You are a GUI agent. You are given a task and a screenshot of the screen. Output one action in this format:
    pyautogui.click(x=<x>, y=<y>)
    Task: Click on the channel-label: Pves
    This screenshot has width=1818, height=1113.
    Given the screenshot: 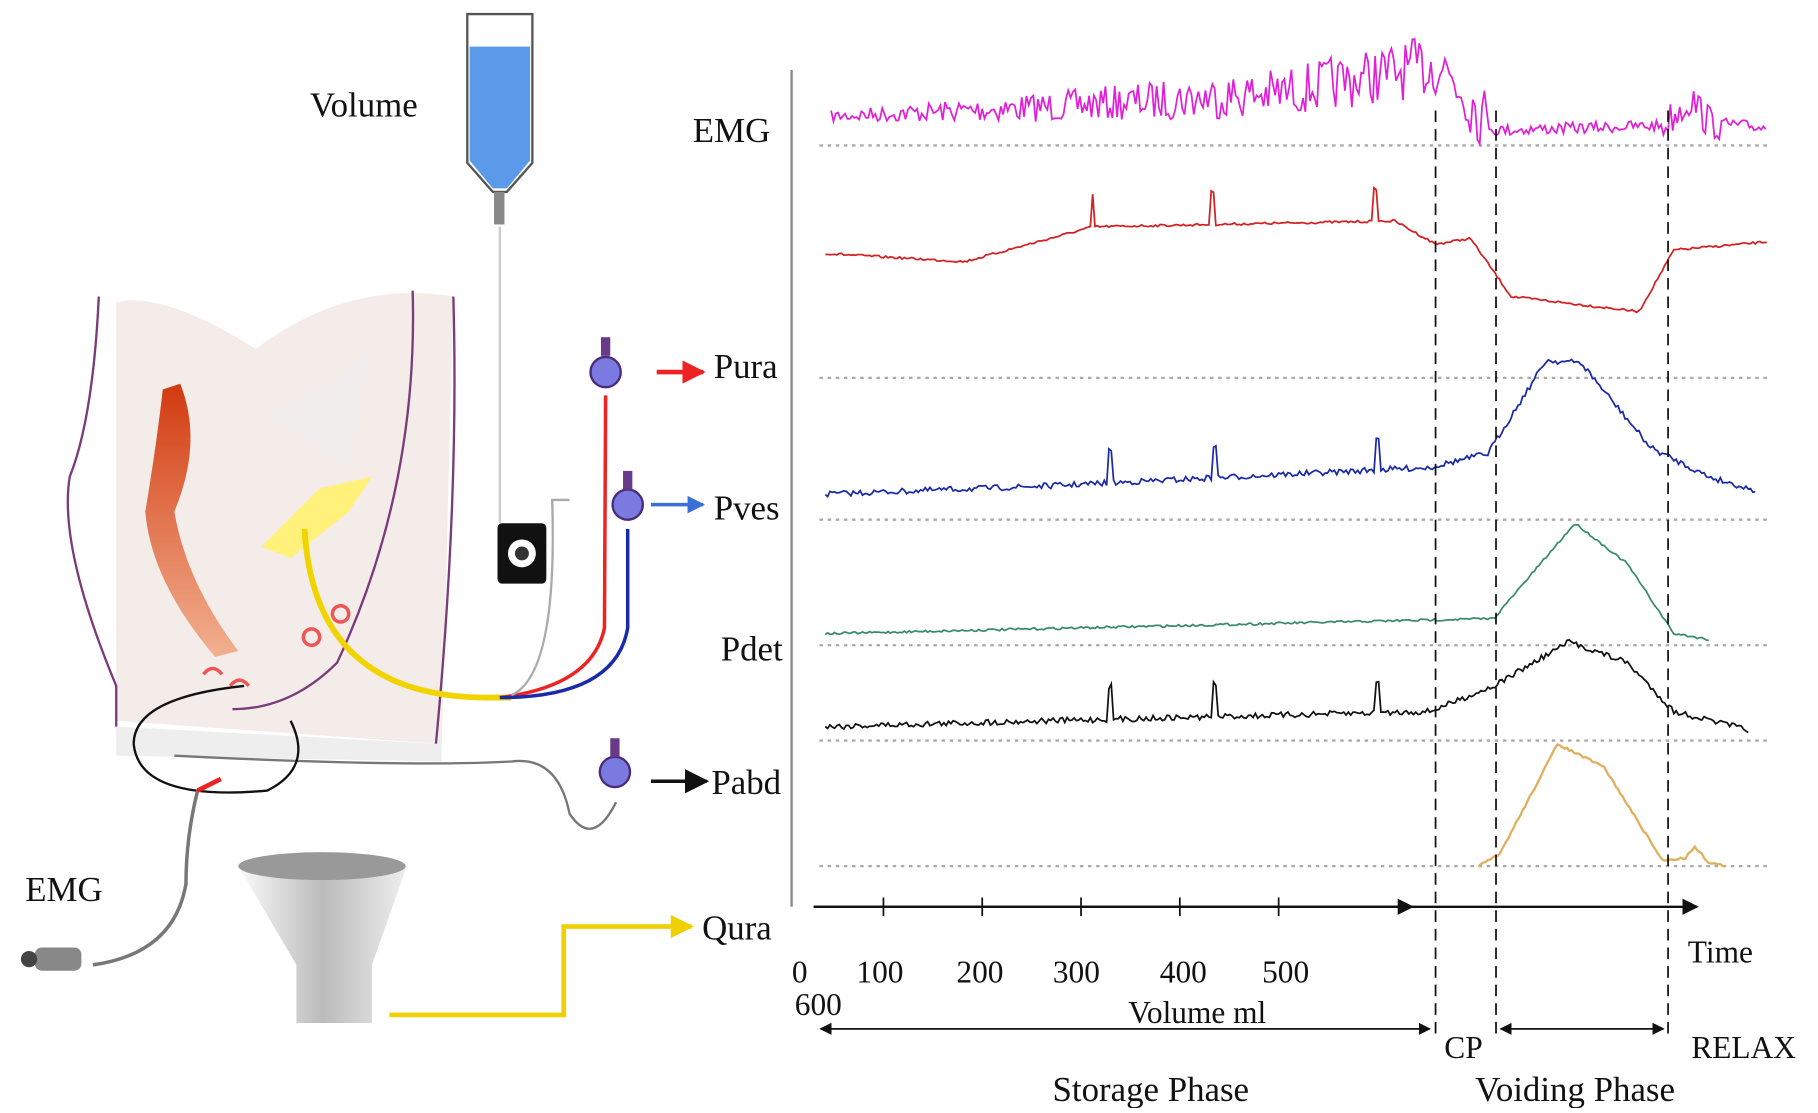 What is the action you would take?
    pyautogui.click(x=747, y=508)
    